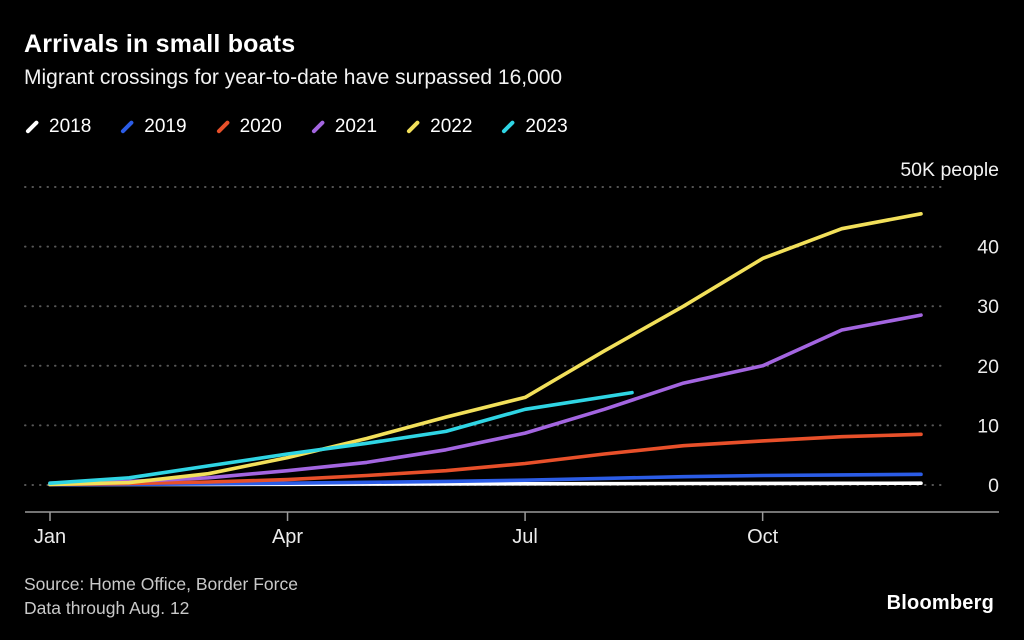 The image size is (1024, 640). I want to click on legend-item-2018: 2018, so click(57, 127).